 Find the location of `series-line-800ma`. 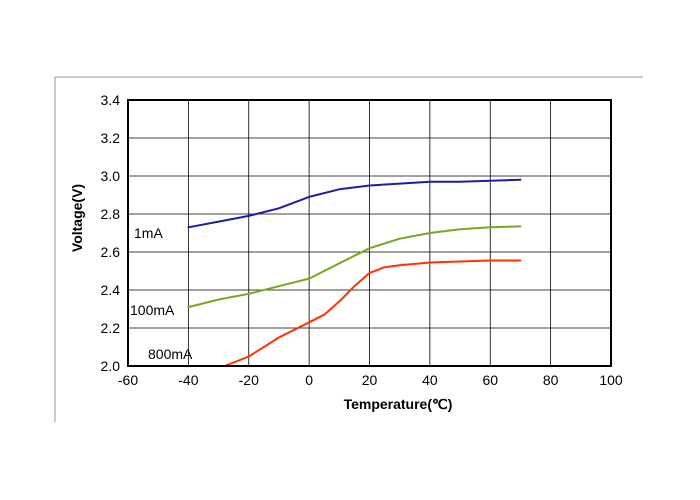

series-line-800ma is located at coordinates (372, 313).